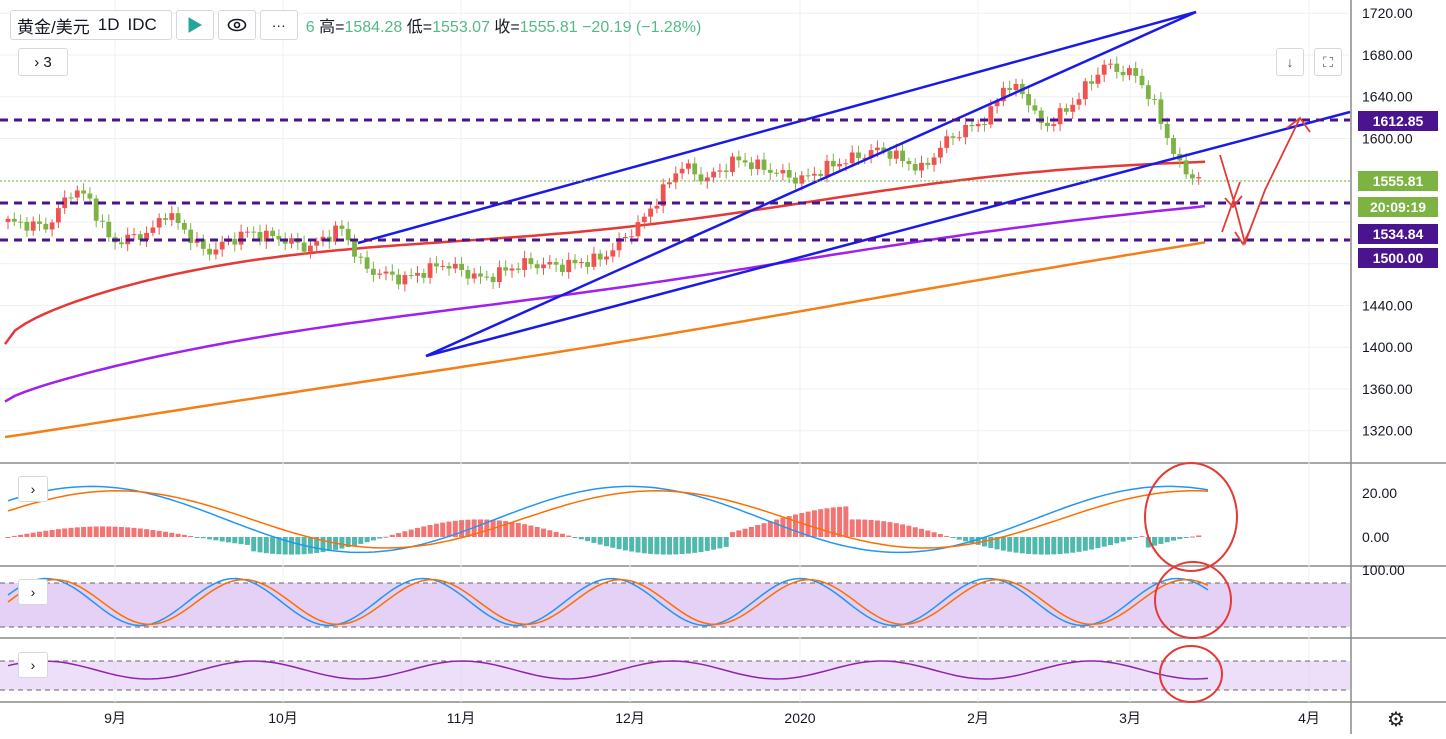 This screenshot has height=739, width=1446. Describe the element at coordinates (278, 25) in the screenshot. I see `more-button: ···` at that location.